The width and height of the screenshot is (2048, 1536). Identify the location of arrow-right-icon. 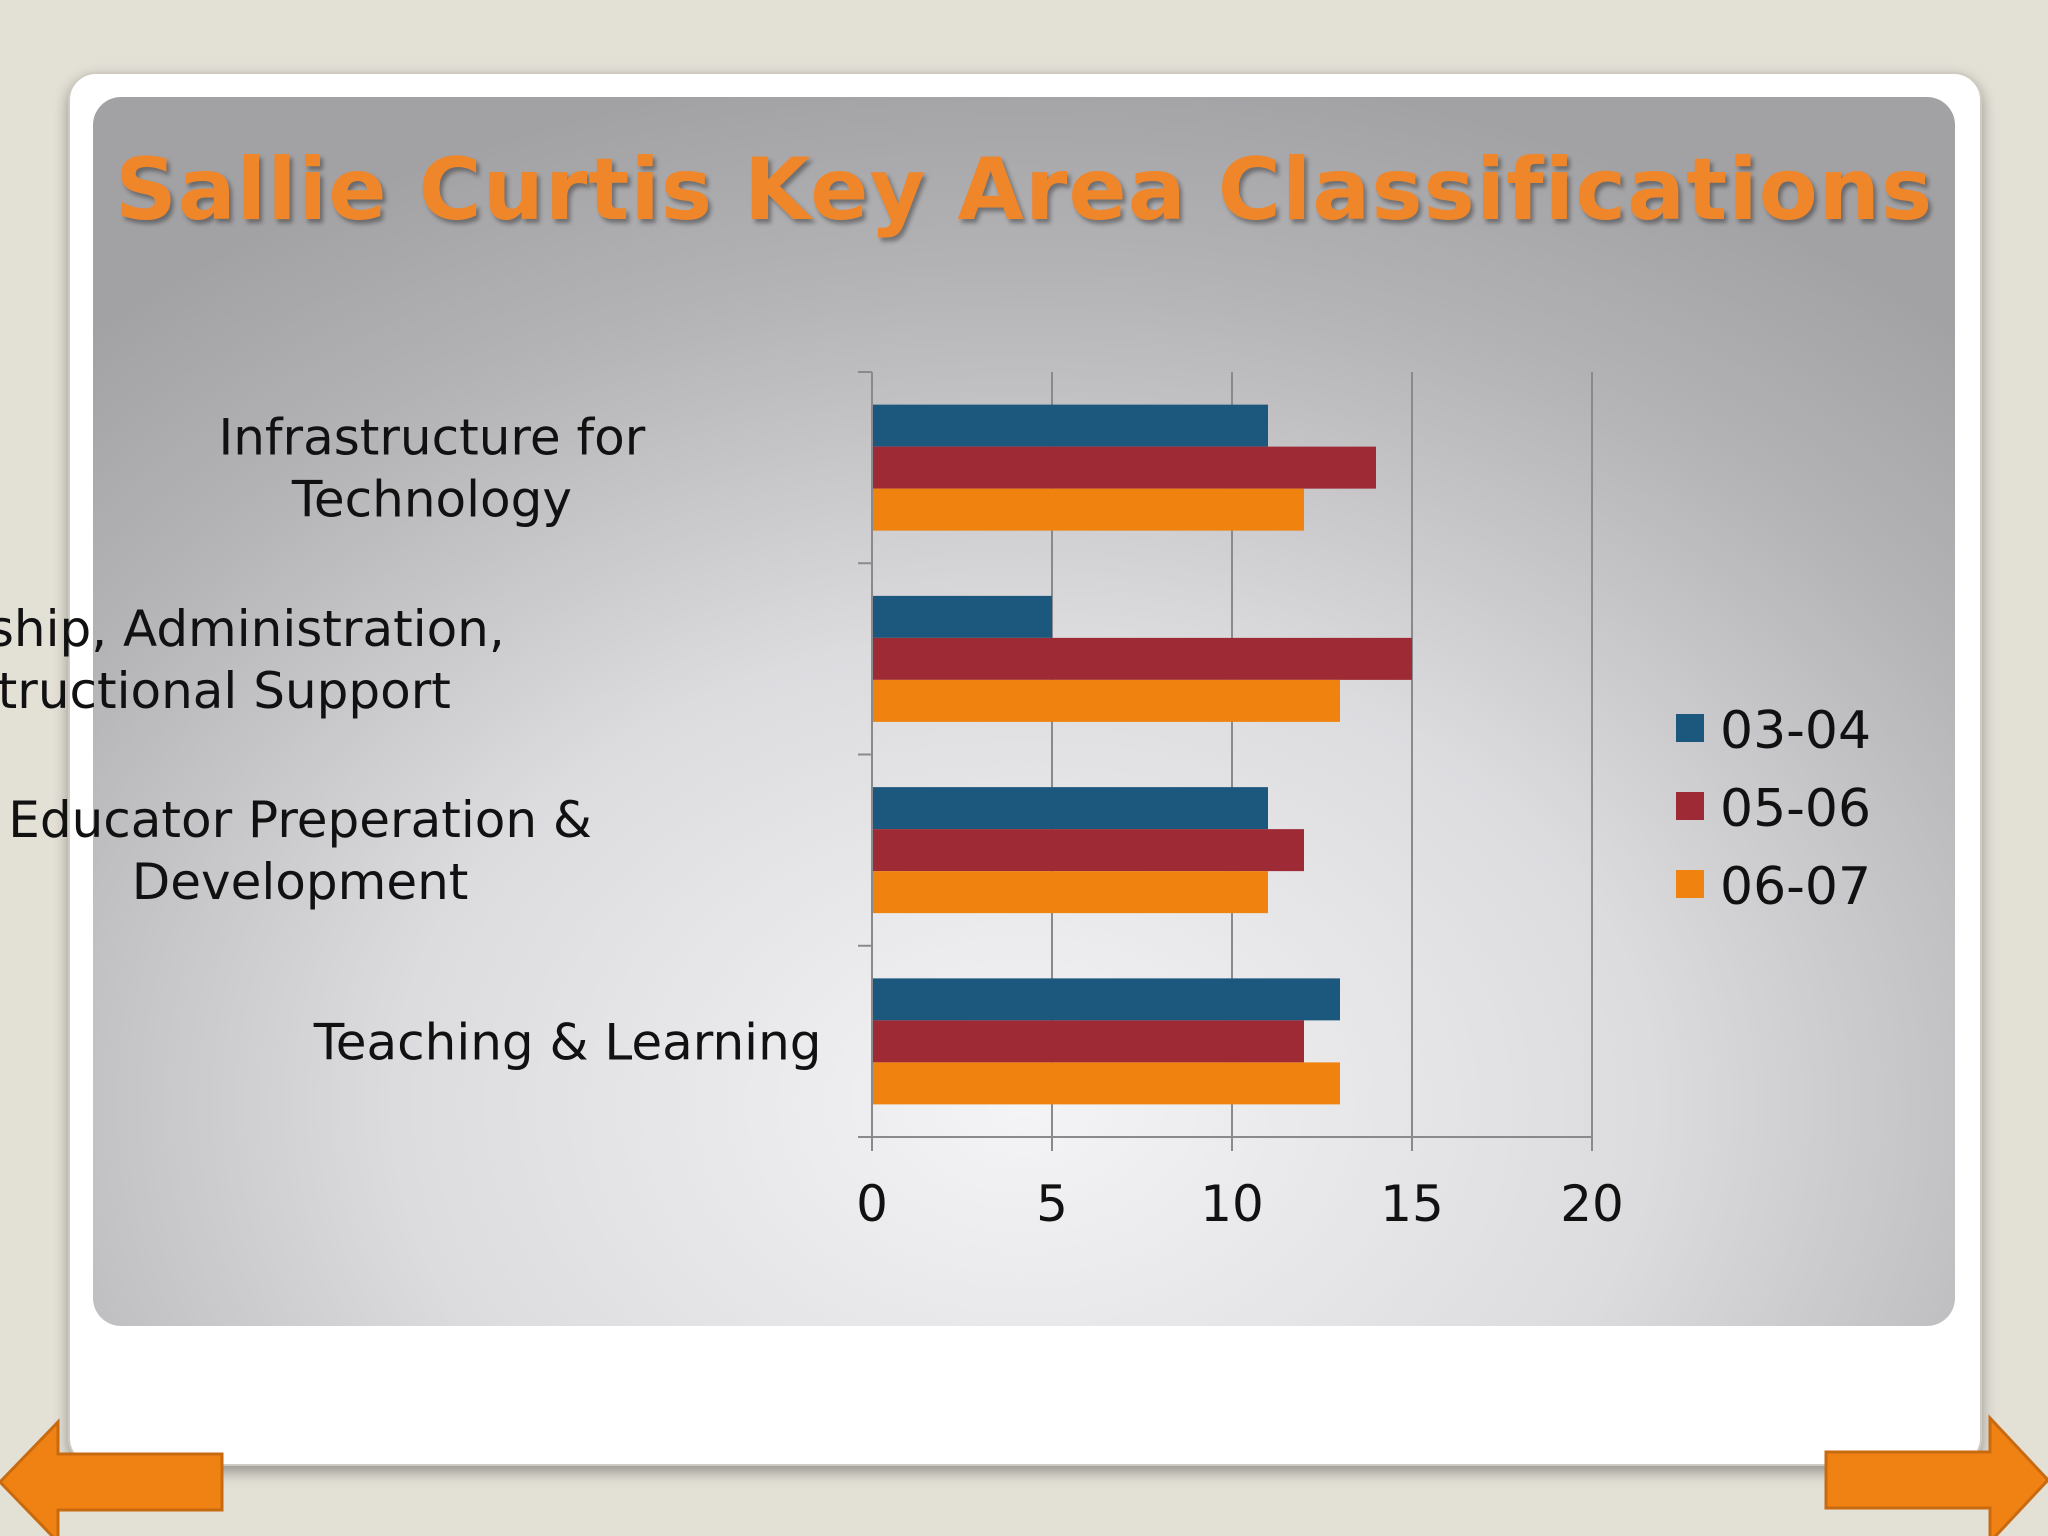
(1936, 1475).